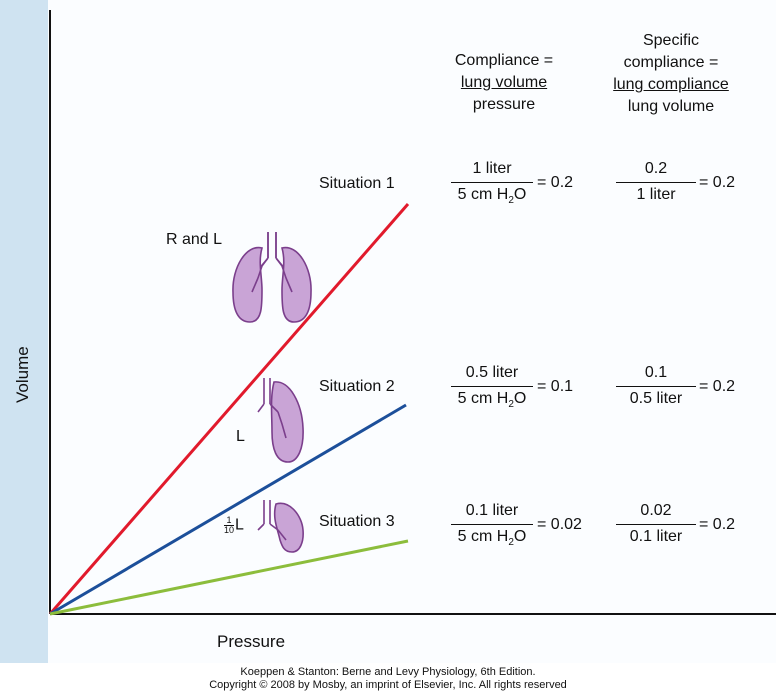 The width and height of the screenshot is (776, 692). What do you see at coordinates (229, 530) in the screenshot?
I see `lung-fraction-den: 10` at bounding box center [229, 530].